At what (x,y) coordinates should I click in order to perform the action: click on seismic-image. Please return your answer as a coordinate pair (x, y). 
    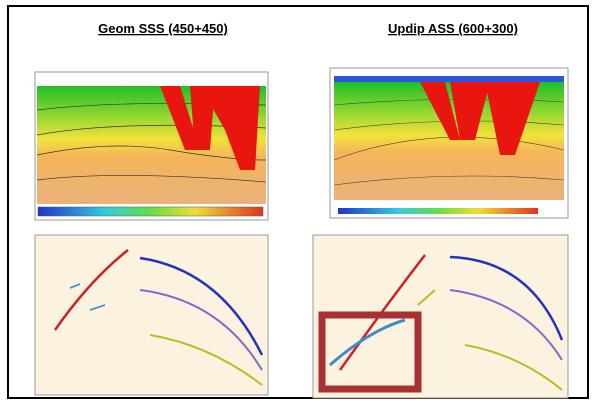
    Looking at the image, I should click on (151, 146).